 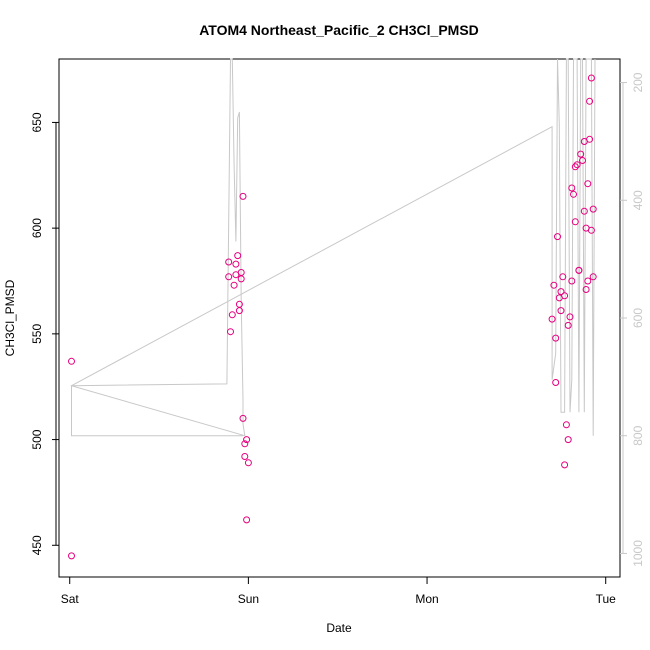 What do you see at coordinates (638, 435) in the screenshot?
I see `y-right-tick-label: 800` at bounding box center [638, 435].